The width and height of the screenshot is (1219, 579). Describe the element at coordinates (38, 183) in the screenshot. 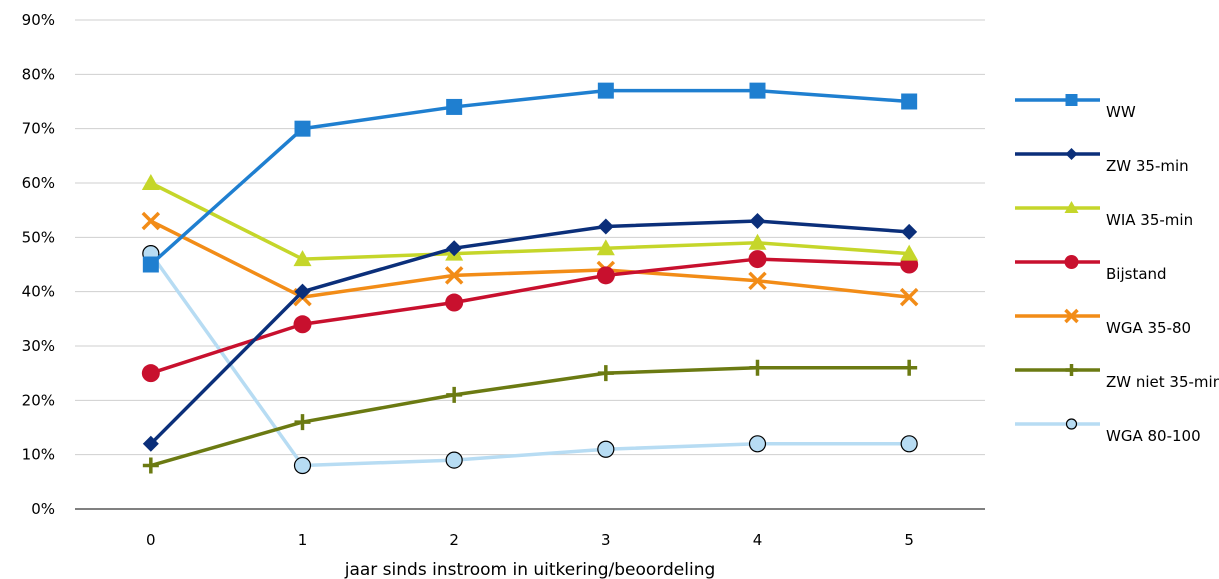

I see `y-tick-label: 60%` at that location.